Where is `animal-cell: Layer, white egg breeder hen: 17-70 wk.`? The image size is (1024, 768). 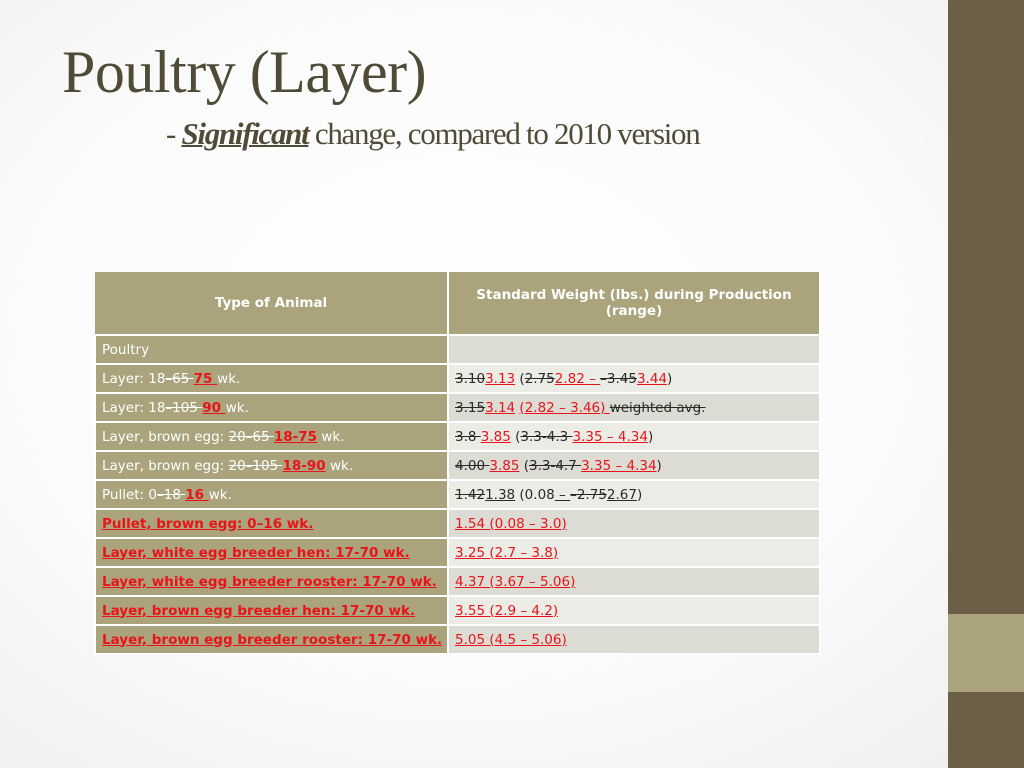 animal-cell: Layer, white egg breeder hen: 17-70 wk. is located at coordinates (271, 552).